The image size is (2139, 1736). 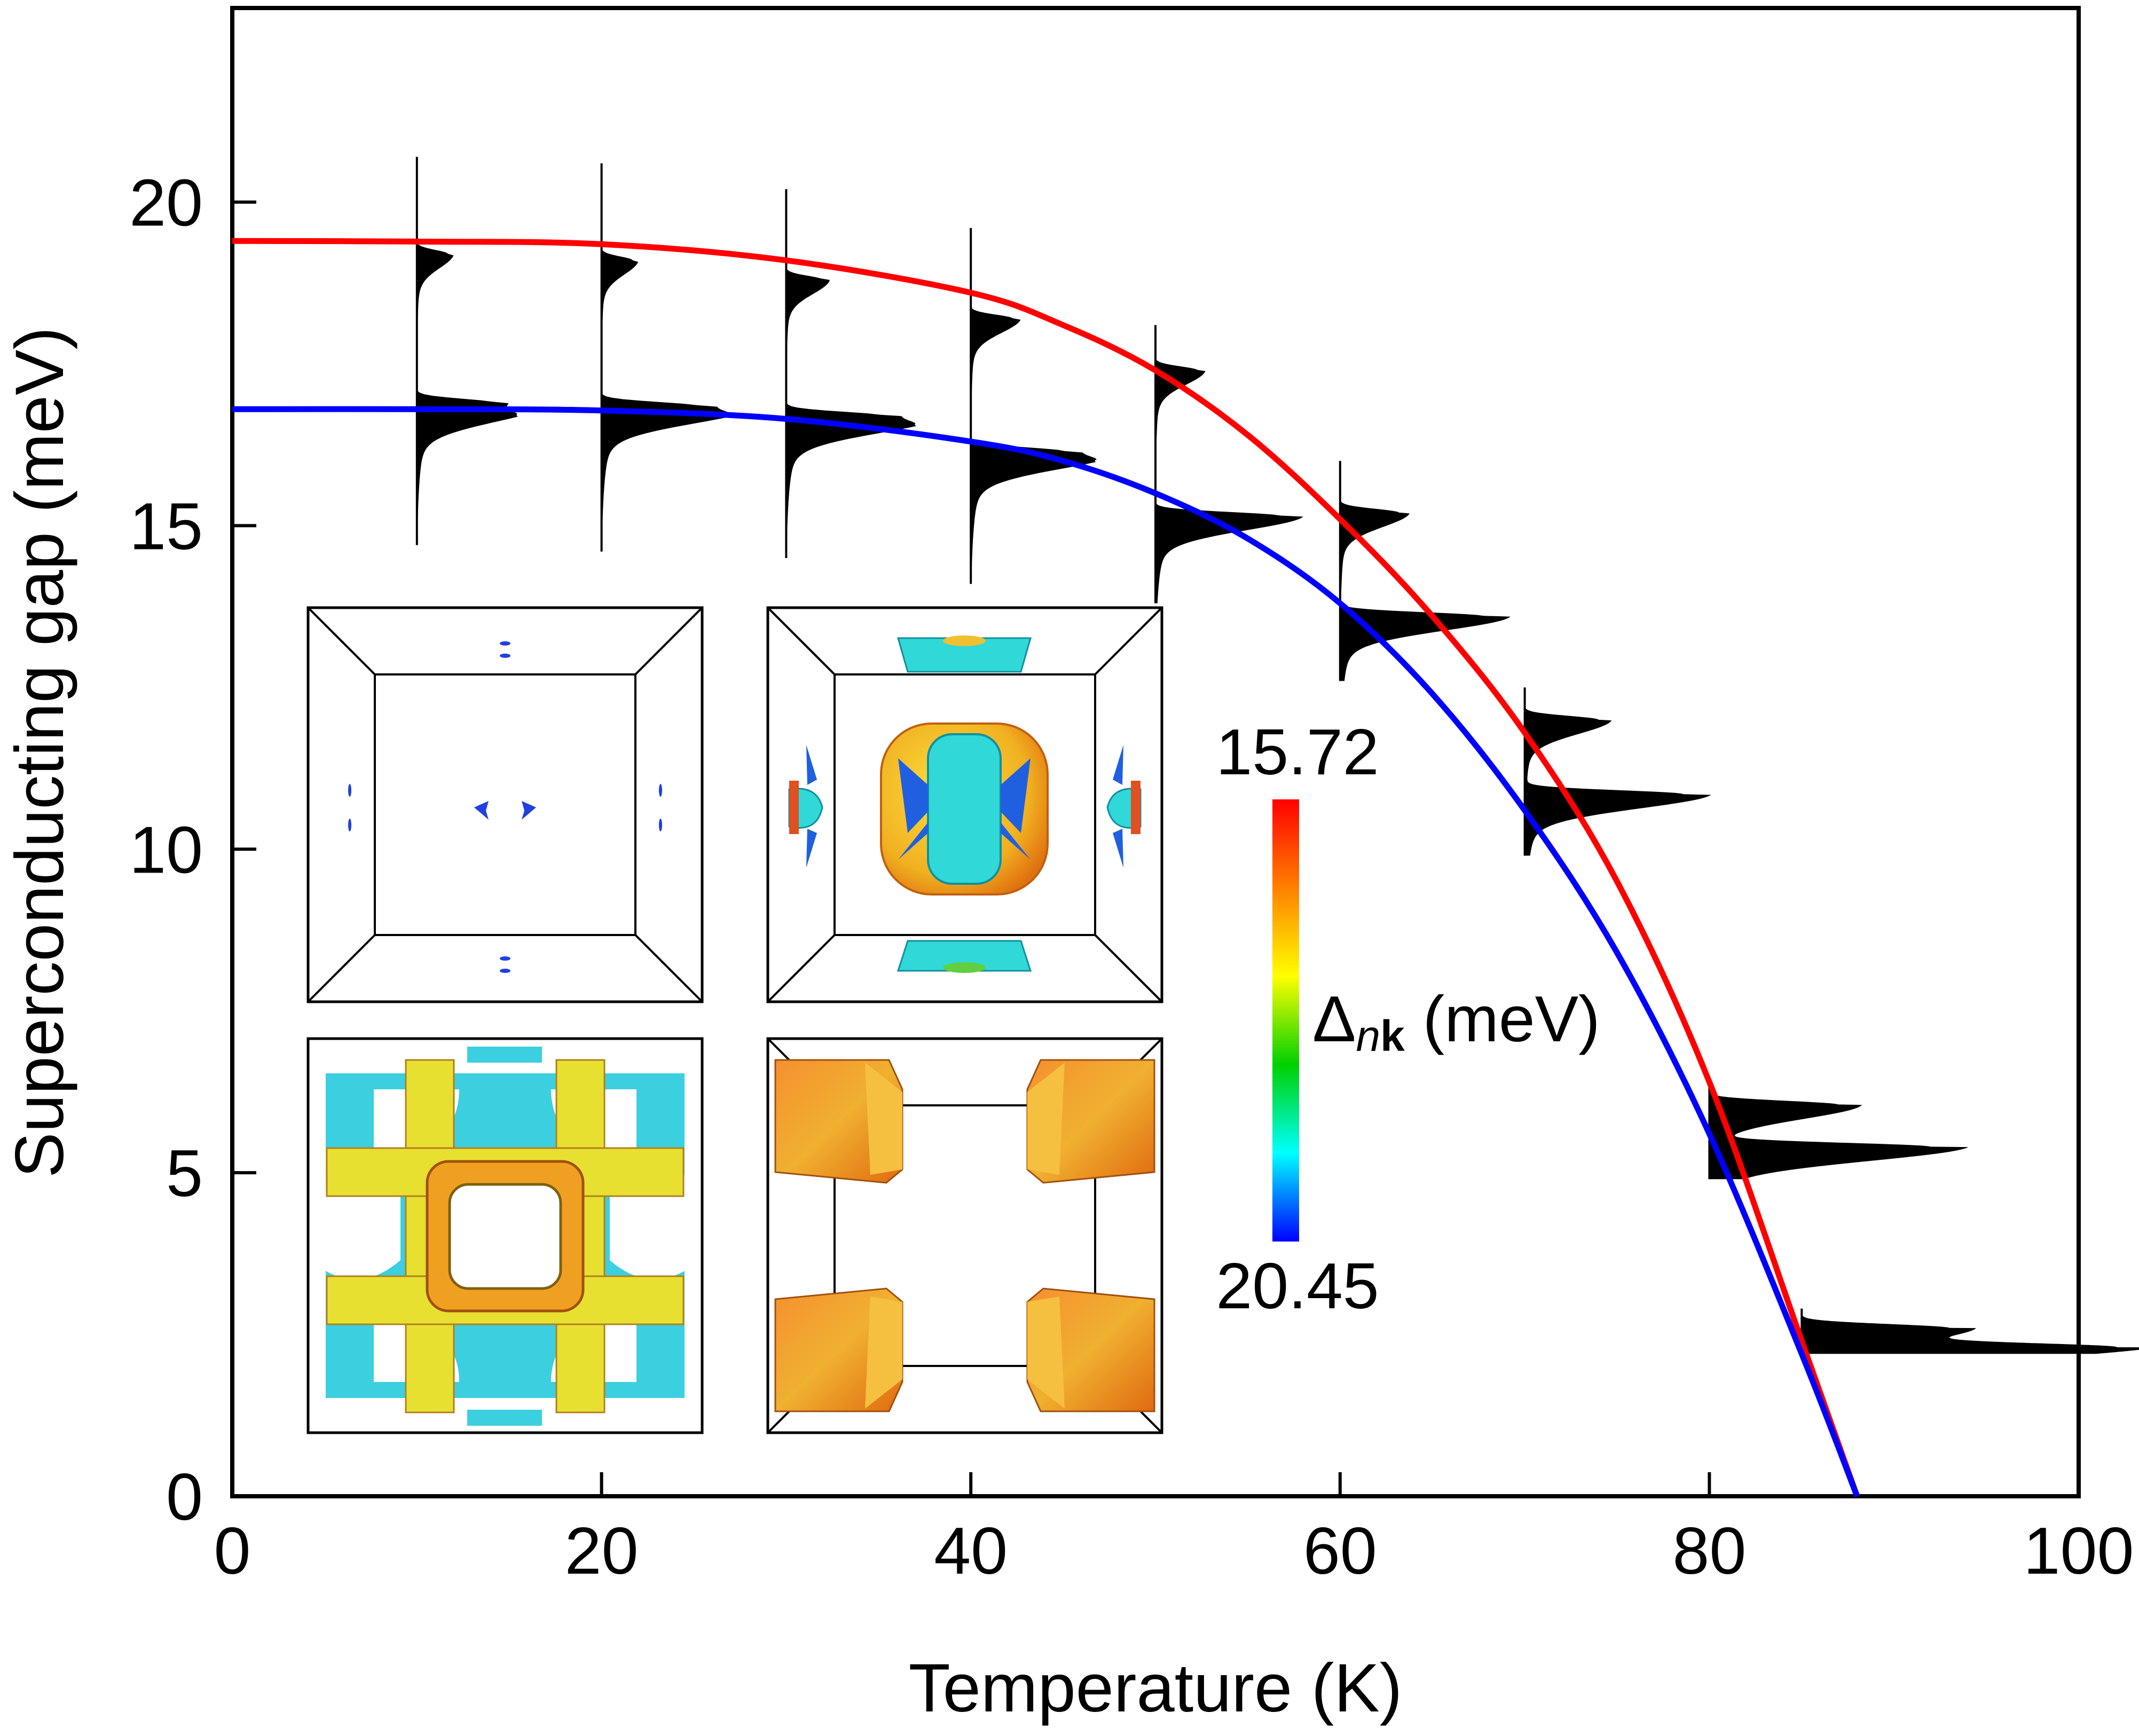 What do you see at coordinates (1034, 405) in the screenshot?
I see `gap-distribution-40K` at bounding box center [1034, 405].